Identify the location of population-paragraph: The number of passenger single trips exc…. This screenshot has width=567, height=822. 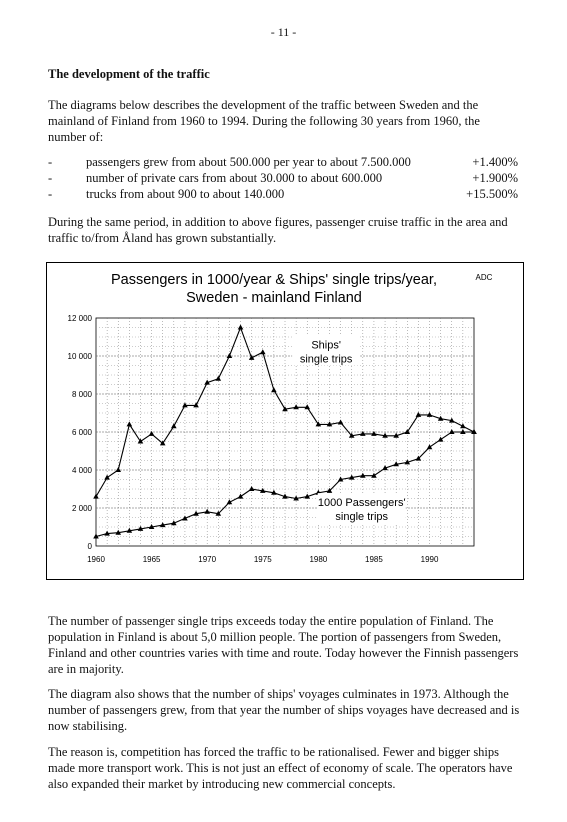
(283, 645).